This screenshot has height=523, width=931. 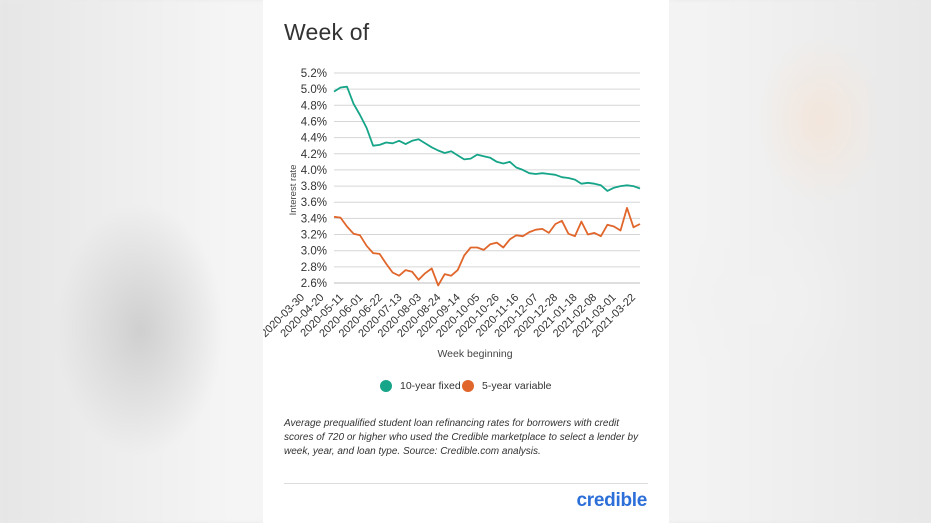 What do you see at coordinates (314, 90) in the screenshot?
I see `y-tick-label: 5.0%` at bounding box center [314, 90].